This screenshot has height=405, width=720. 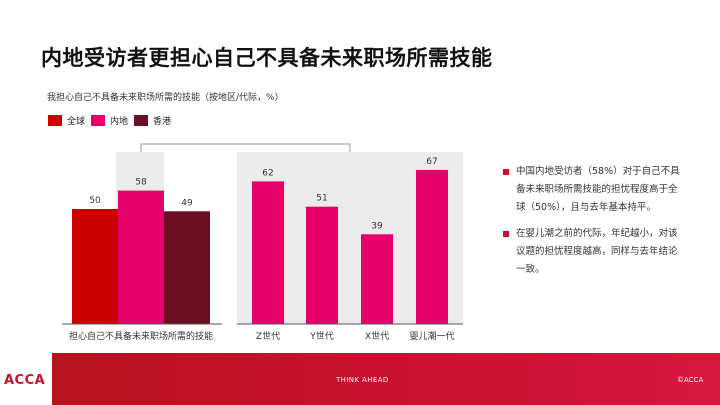 What do you see at coordinates (321, 336) in the screenshot?
I see `x-tick-label: Y世代` at bounding box center [321, 336].